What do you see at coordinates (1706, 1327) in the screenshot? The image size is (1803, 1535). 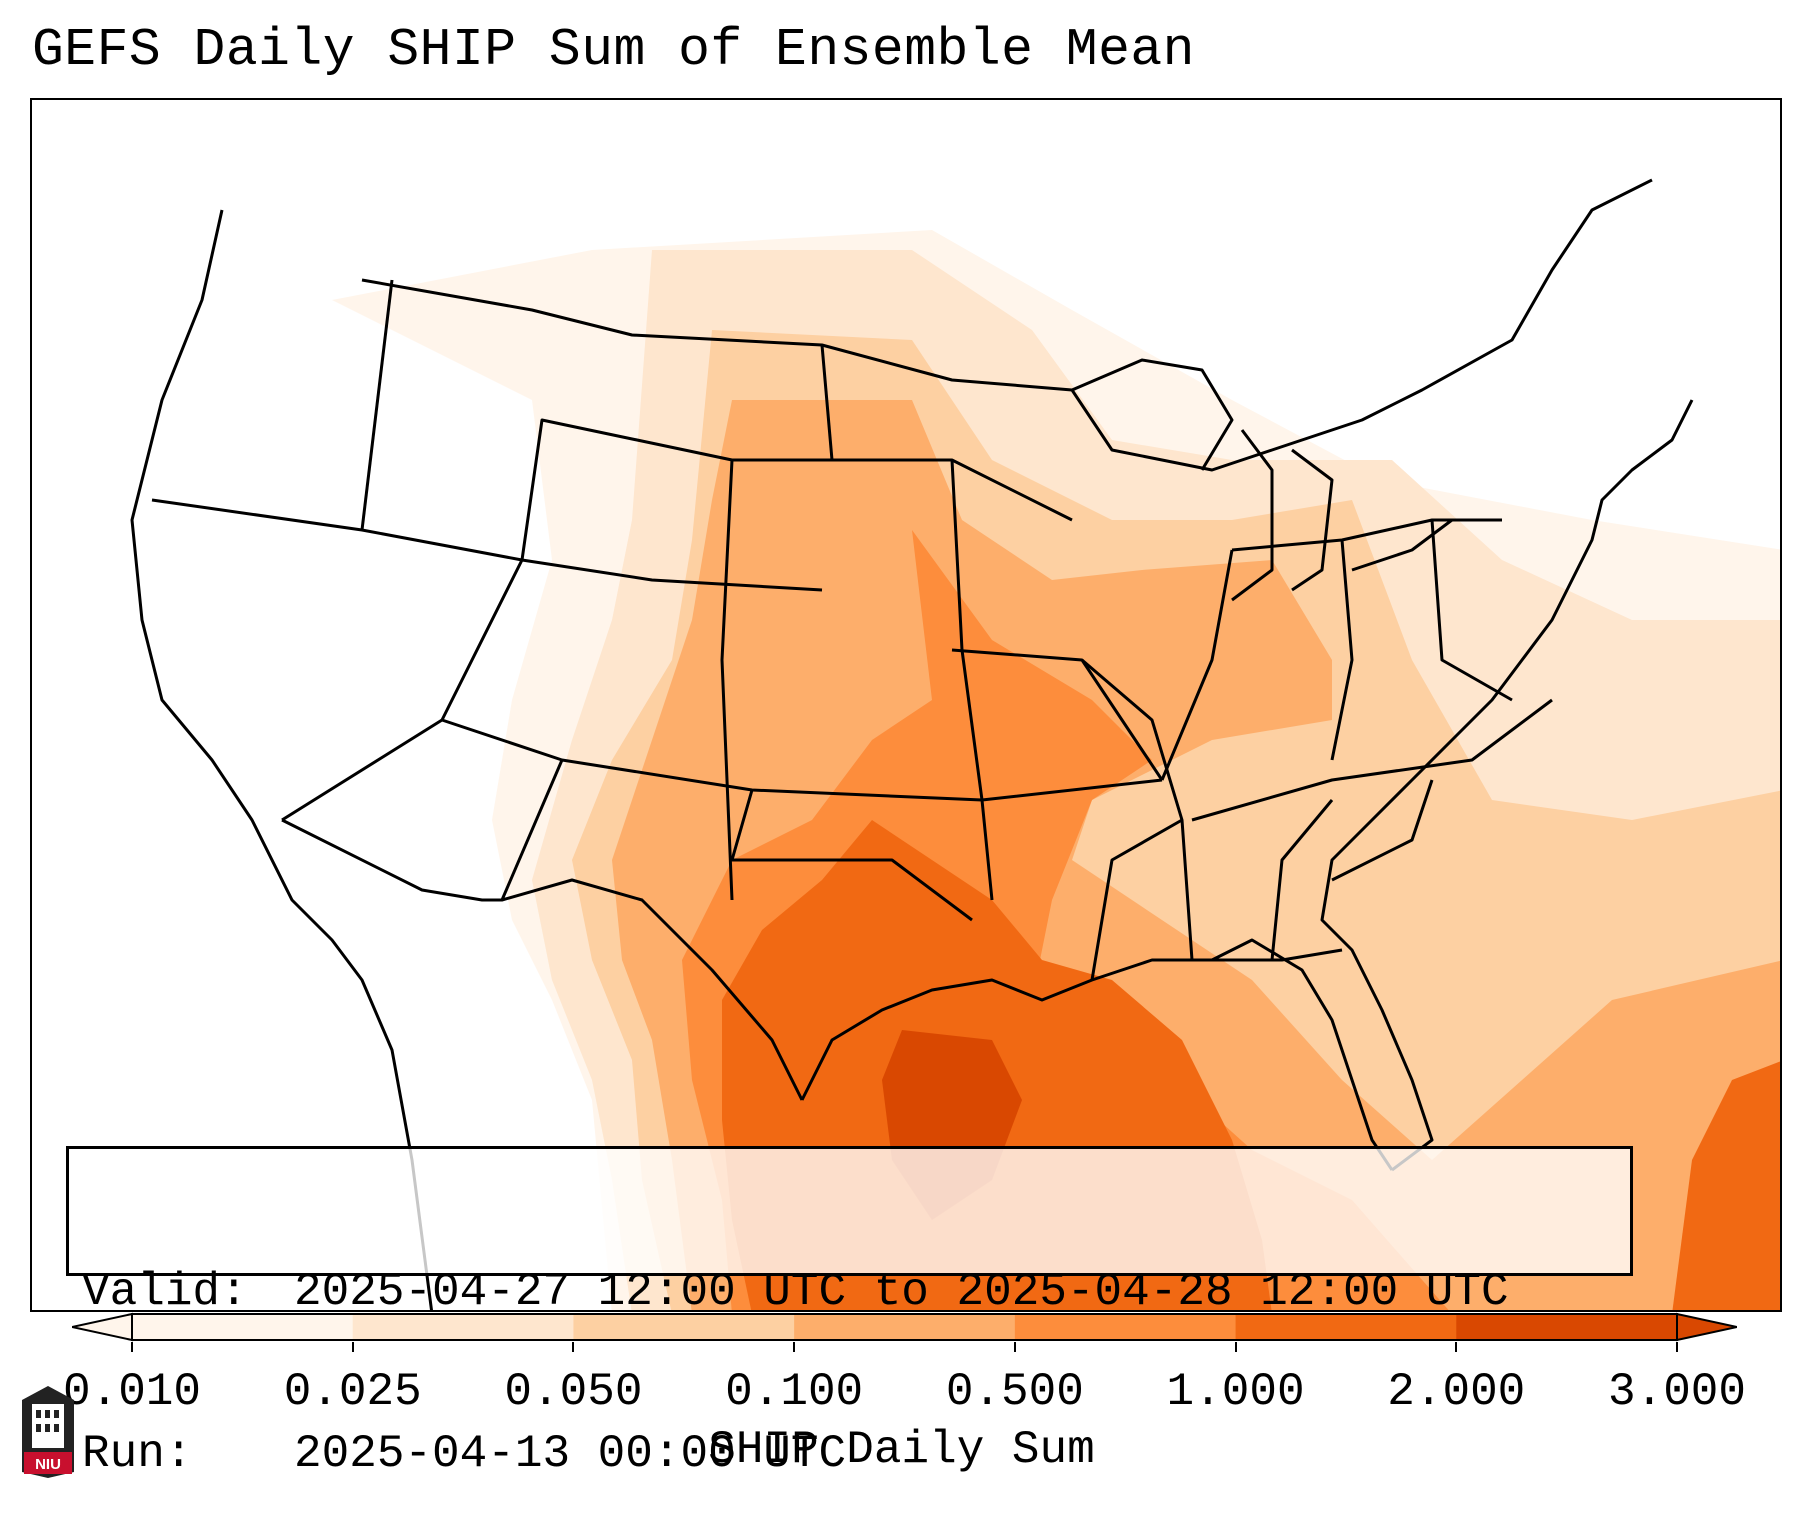 I see `colorbar-extend-max` at bounding box center [1706, 1327].